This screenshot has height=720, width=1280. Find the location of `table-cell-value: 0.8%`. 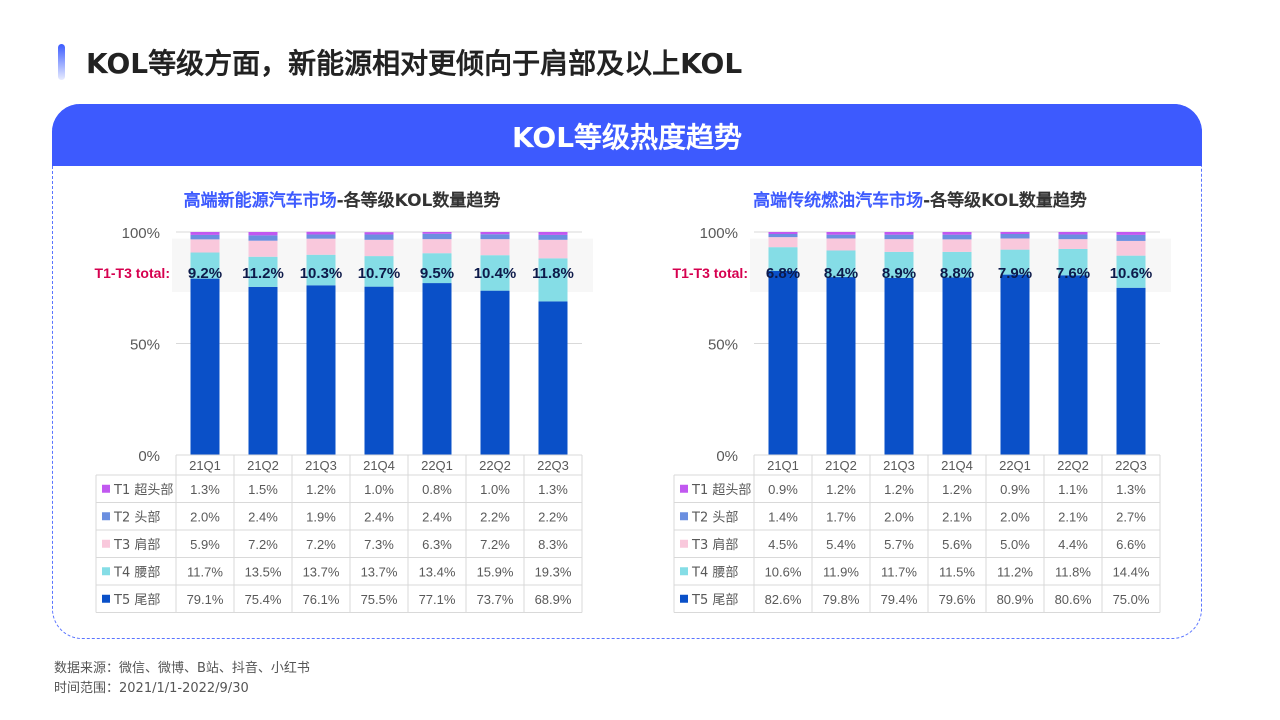

table-cell-value: 0.8% is located at coordinates (437, 489).